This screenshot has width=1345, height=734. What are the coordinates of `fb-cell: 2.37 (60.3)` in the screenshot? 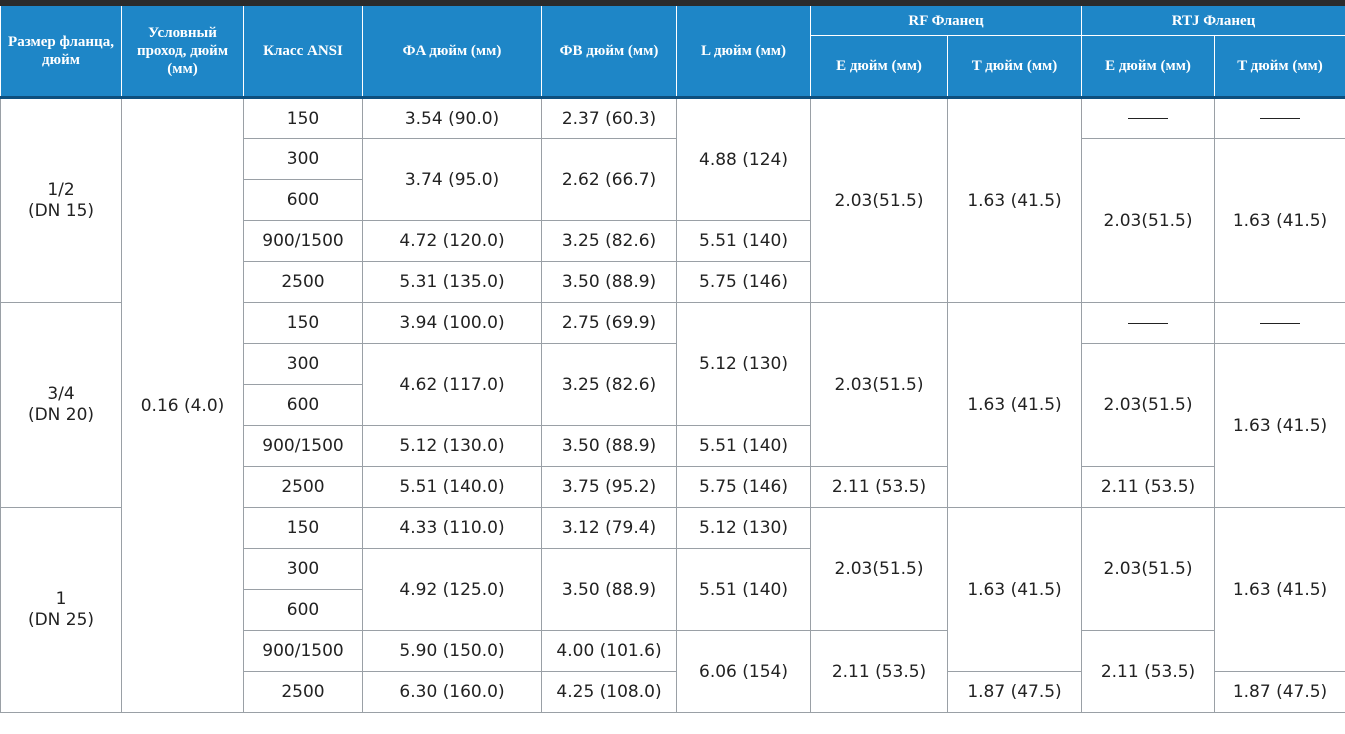 It's located at (609, 117).